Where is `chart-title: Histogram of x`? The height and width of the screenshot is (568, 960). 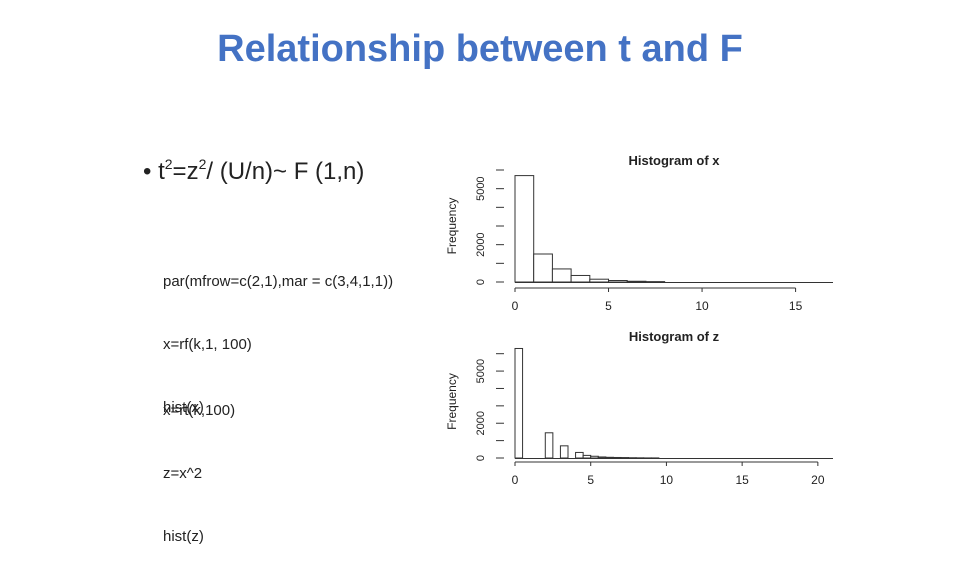
chart-title: Histogram of x is located at coordinates (674, 160).